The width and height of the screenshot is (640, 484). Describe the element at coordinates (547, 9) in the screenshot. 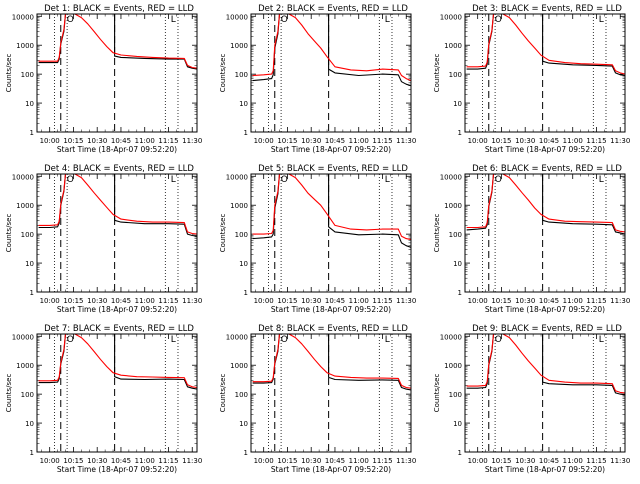

I see `panel-title: Det 3: BLACK = Events, RED = LLD` at that location.